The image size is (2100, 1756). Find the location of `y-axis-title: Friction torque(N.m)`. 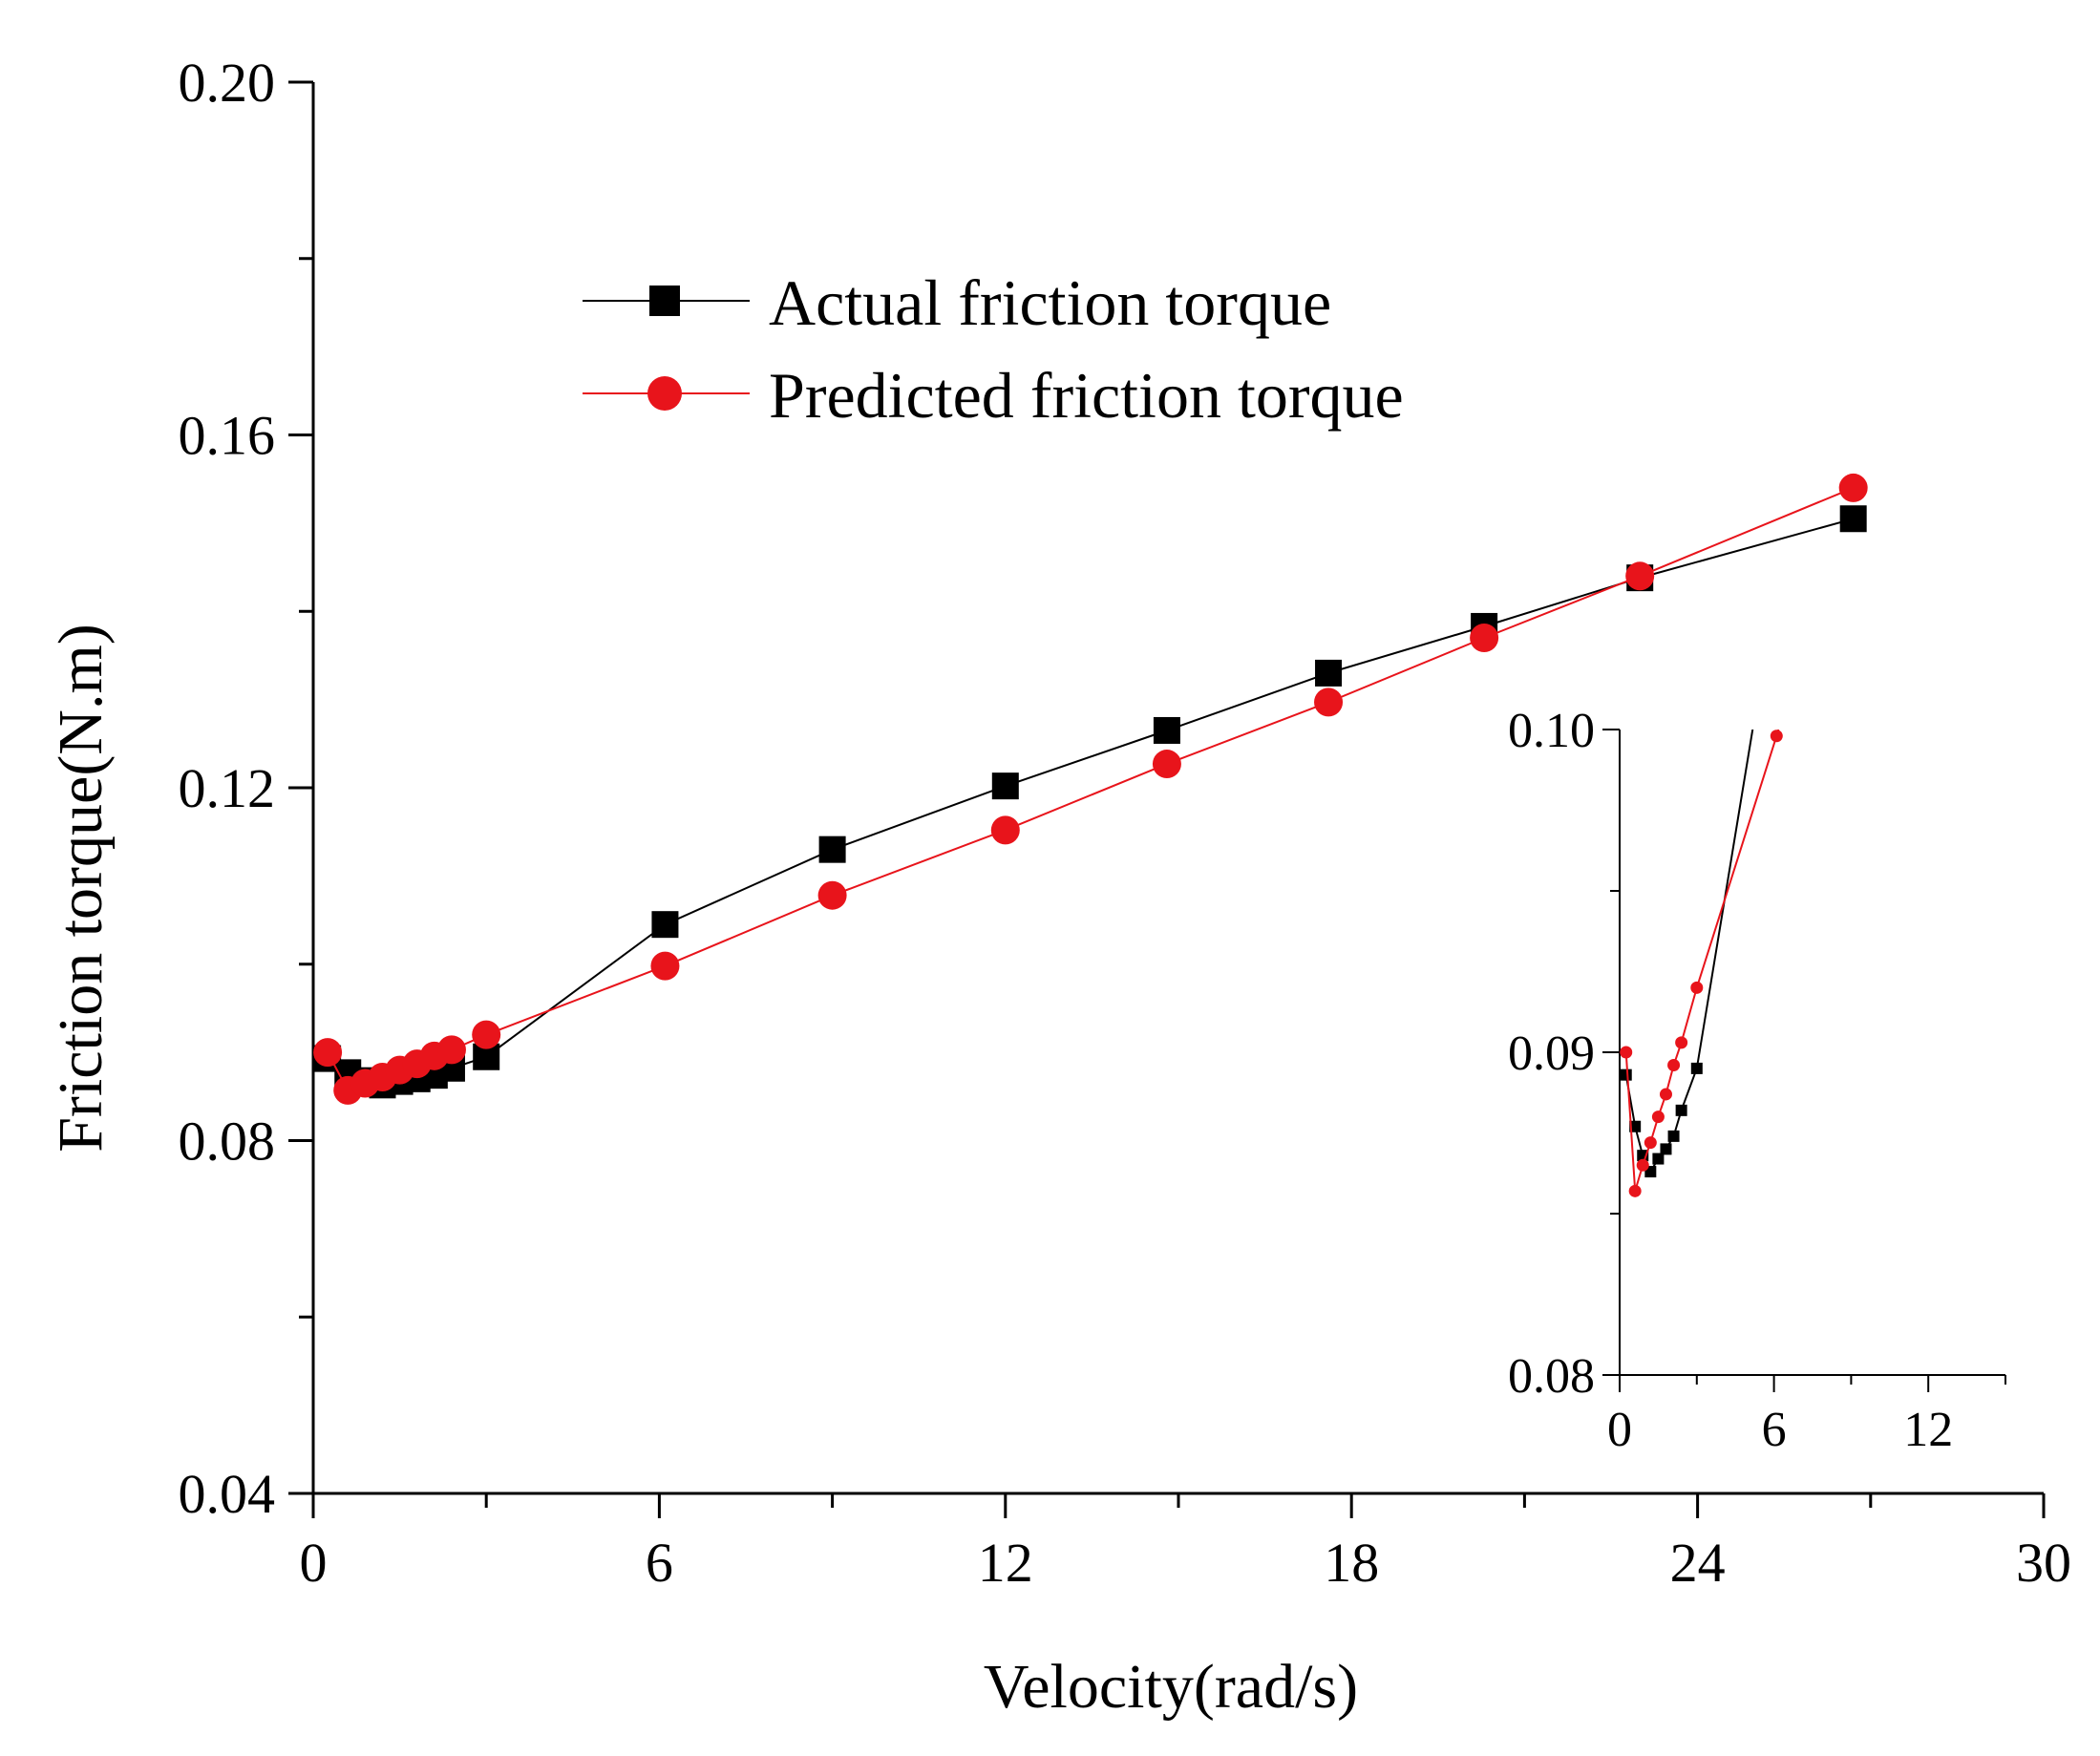

y-axis-title: Friction torque(N.m) is located at coordinates (81, 889).